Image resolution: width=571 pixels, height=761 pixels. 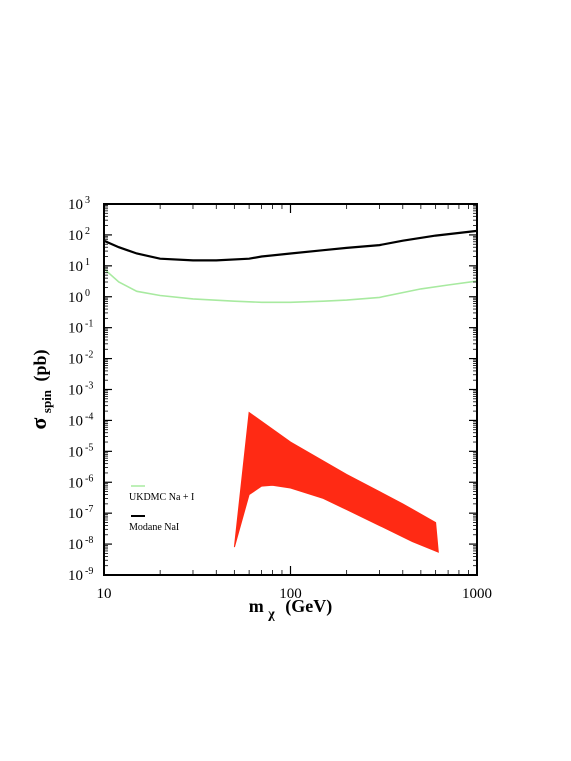 I want to click on x-axis-title-main: m, so click(x=256, y=606).